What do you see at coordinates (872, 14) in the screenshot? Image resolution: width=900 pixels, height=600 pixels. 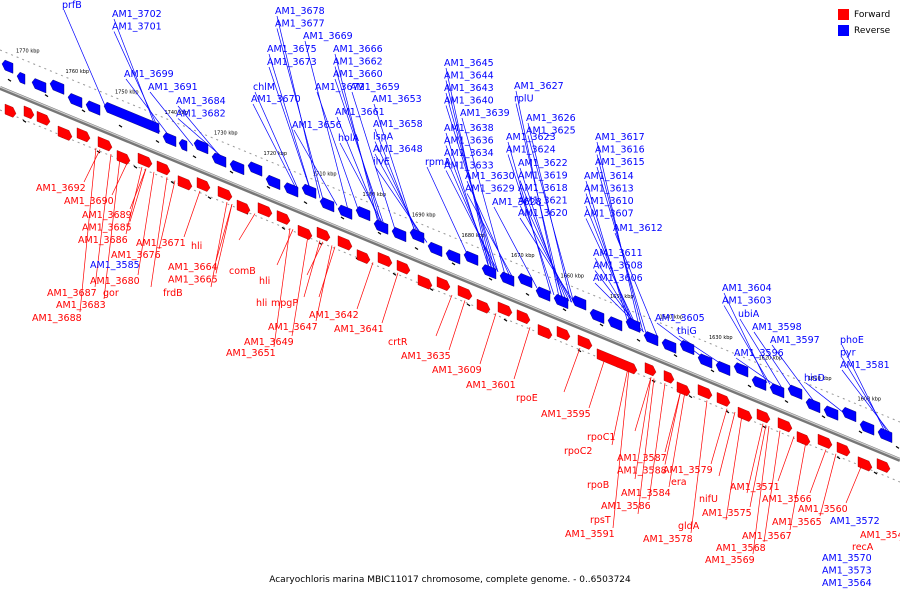 I see `legend-label-forward: Forward` at bounding box center [872, 14].